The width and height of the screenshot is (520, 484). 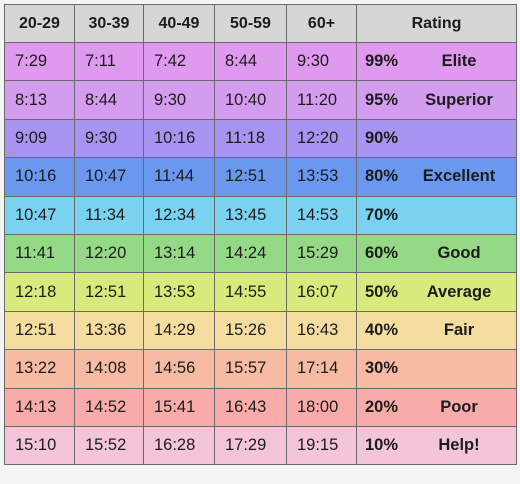 I want to click on rating-cell: 50% Average, so click(x=436, y=292).